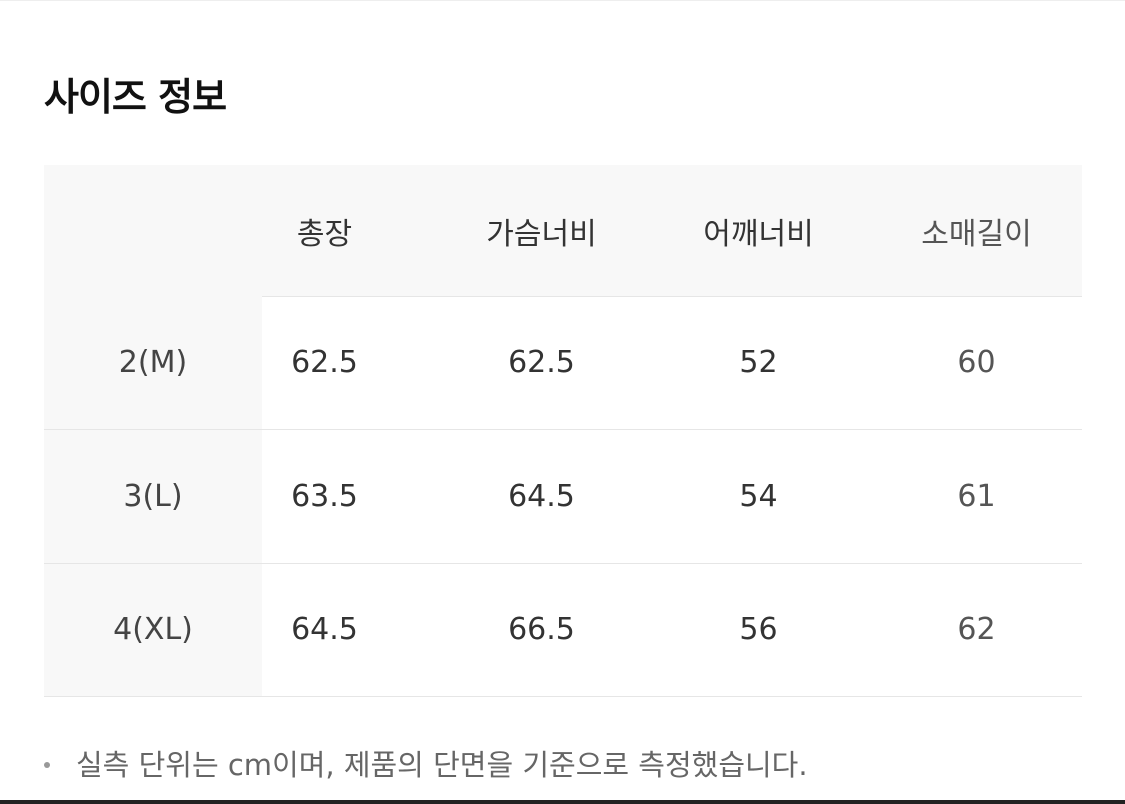 Image resolution: width=1125 pixels, height=804 pixels. Describe the element at coordinates (153, 362) in the screenshot. I see `size-label: 2(M)` at that location.